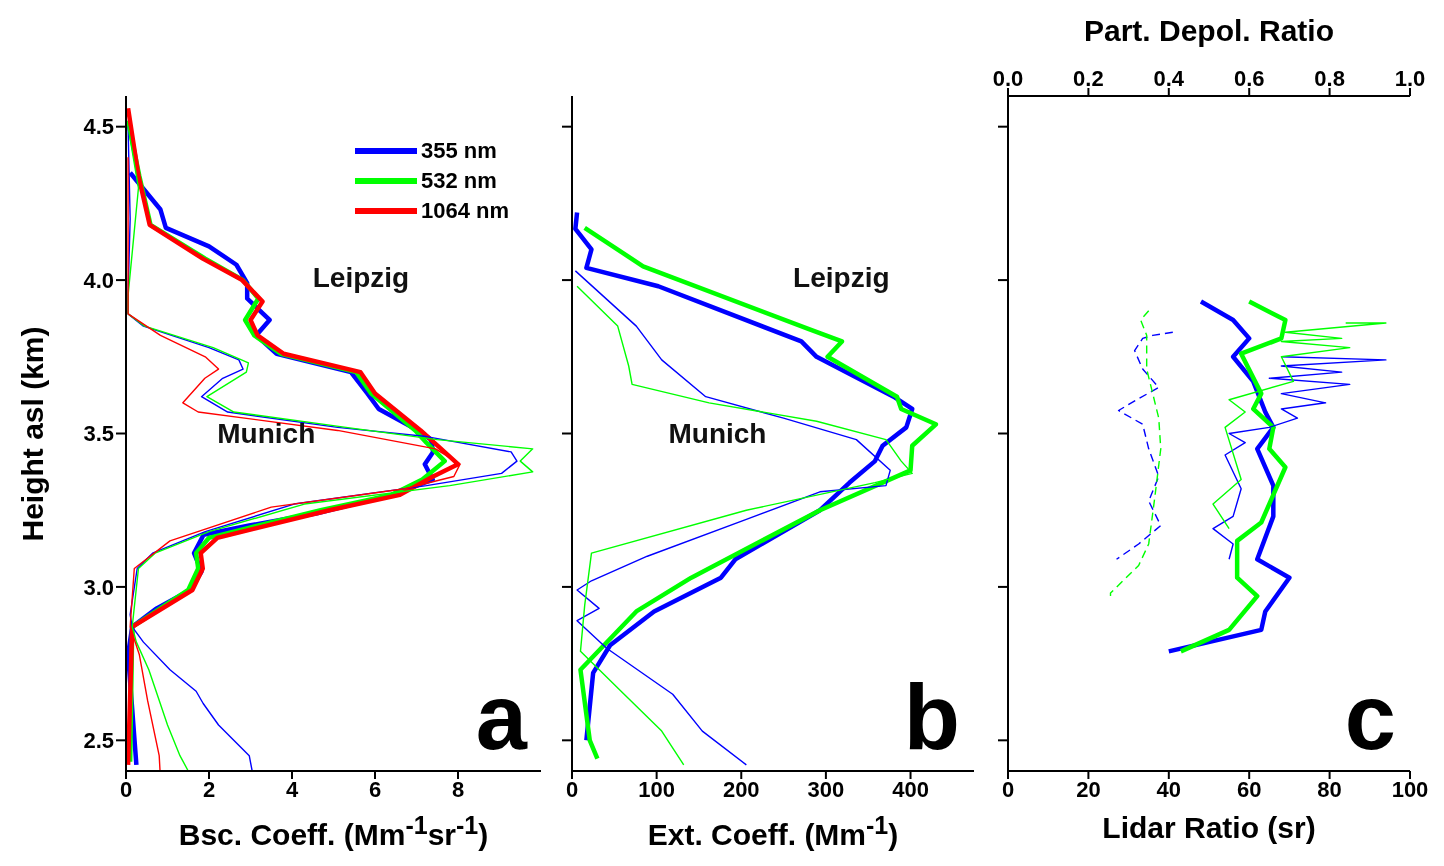 This screenshot has width=1444, height=866. What do you see at coordinates (1249, 78) in the screenshot?
I see `x2-tick-label: 0.6` at bounding box center [1249, 78].